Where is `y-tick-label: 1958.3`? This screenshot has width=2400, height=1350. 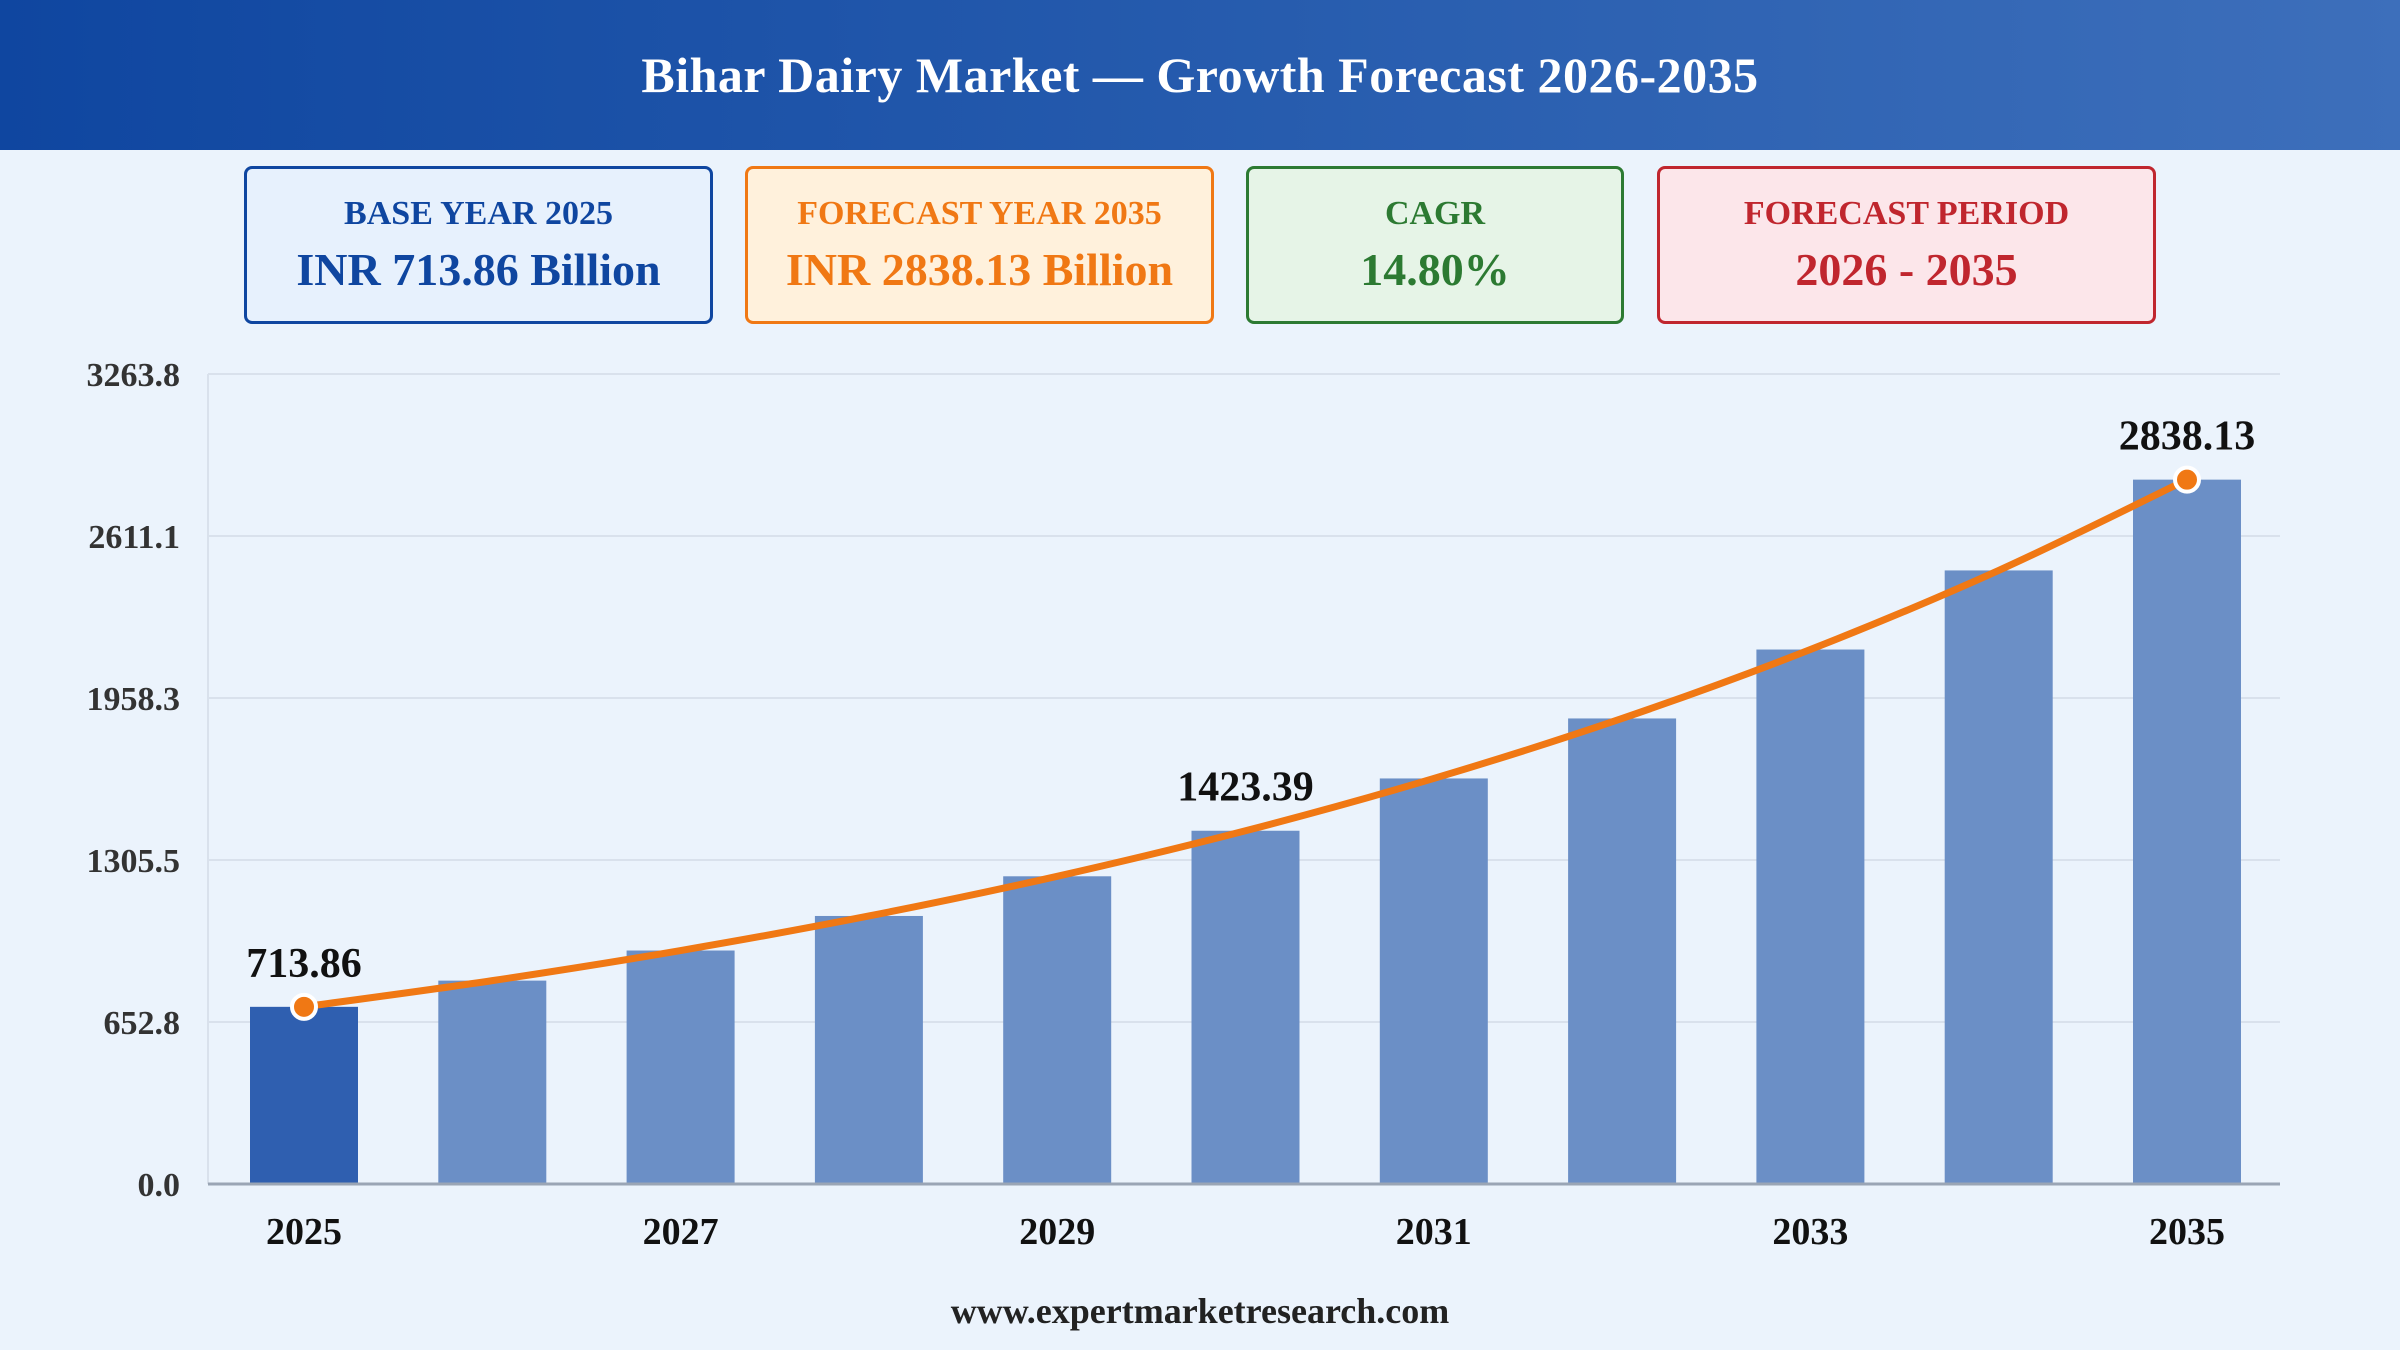 y-tick-label: 1958.3 is located at coordinates (134, 699).